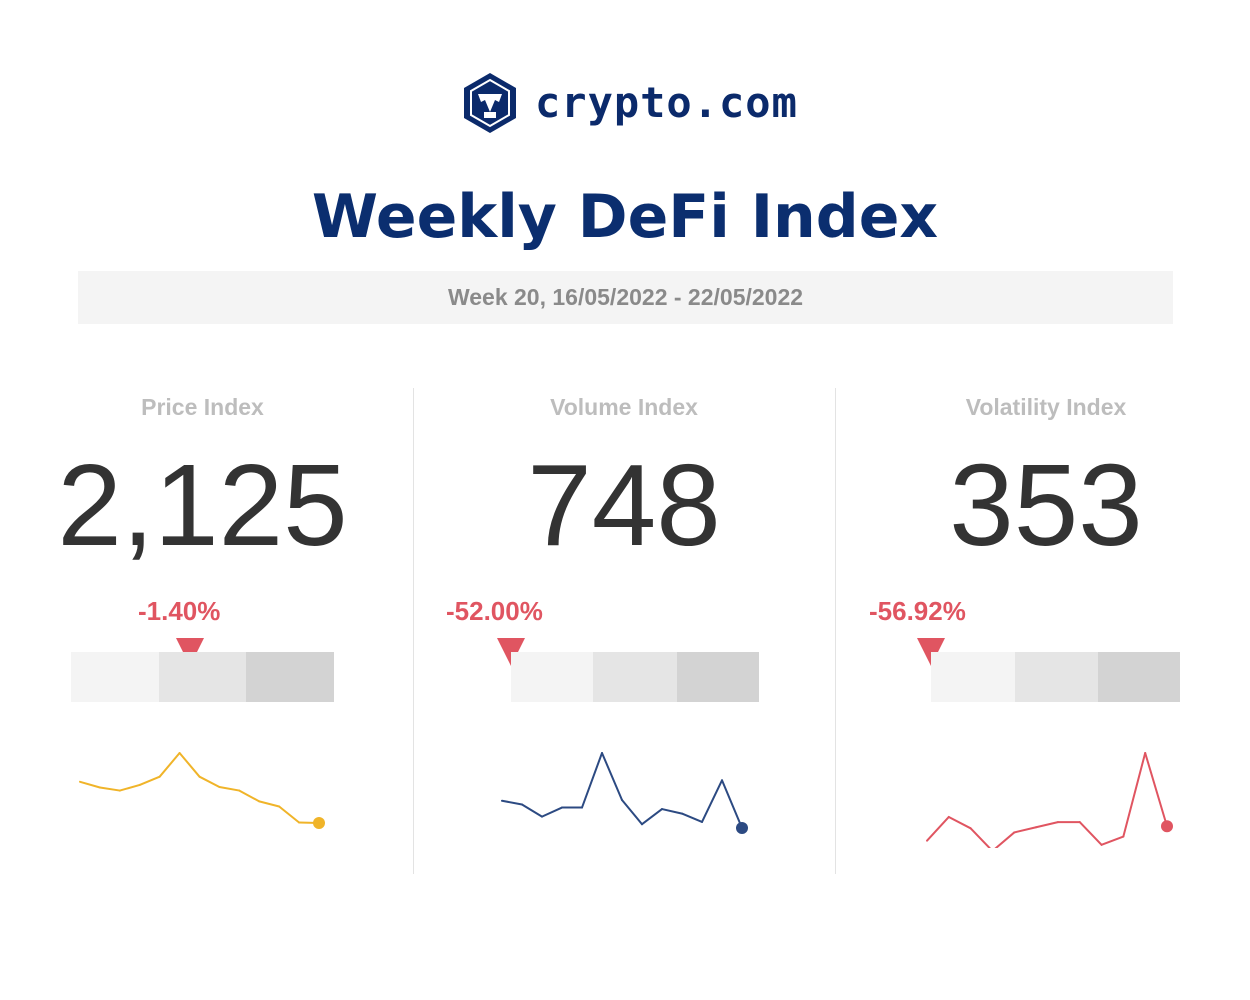 The width and height of the screenshot is (1250, 1000). Describe the element at coordinates (1055, 677) in the screenshot. I see `volatility-range-bar` at that location.